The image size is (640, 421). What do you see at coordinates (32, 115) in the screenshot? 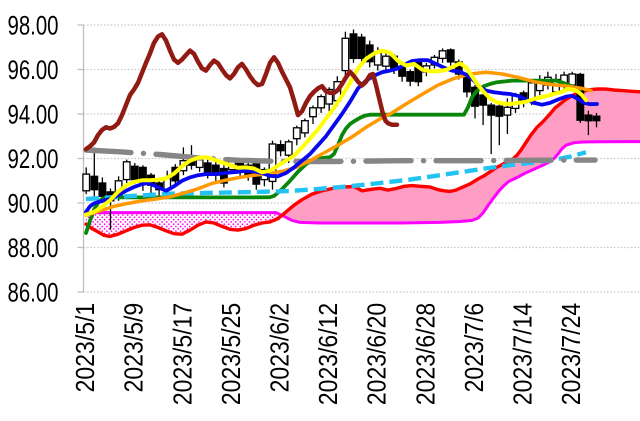
I see `svg-text: 94.00` at bounding box center [32, 115].